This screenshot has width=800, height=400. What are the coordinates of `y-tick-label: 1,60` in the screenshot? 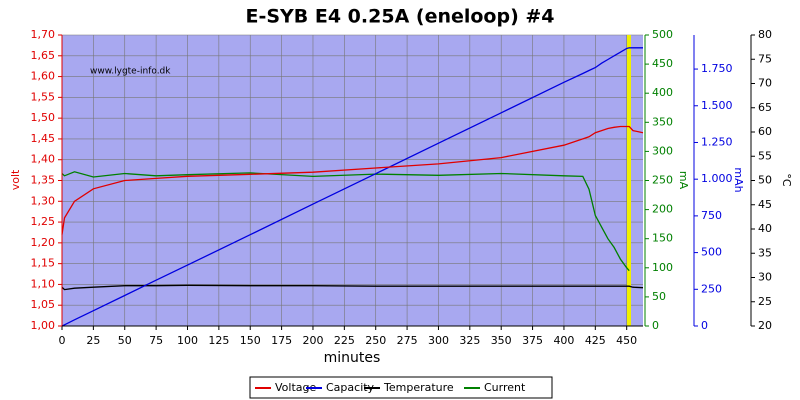 It's located at (43, 76).